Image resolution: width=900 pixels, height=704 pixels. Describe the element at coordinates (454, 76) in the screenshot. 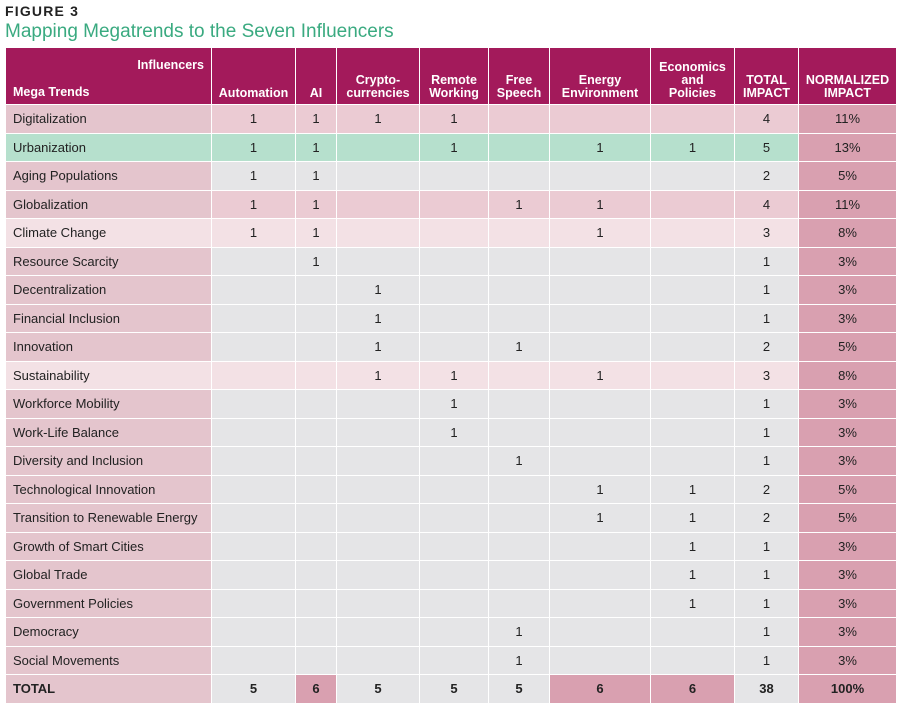

I see `col-header-remote-working: Remote Working` at that location.